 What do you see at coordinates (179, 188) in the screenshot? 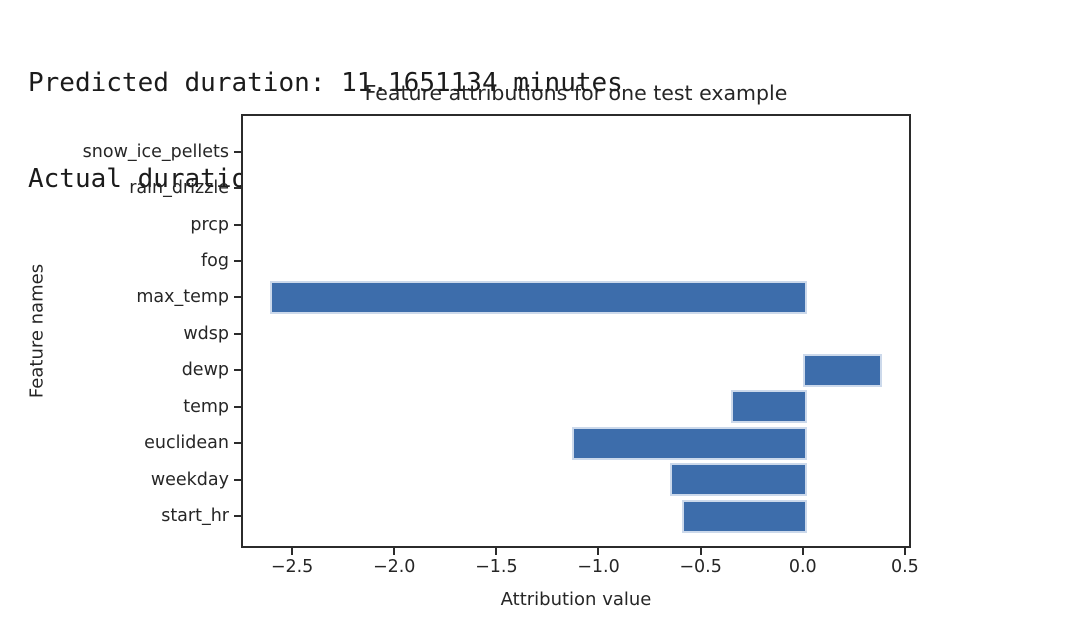
I see `y-tick-label-rain_drizzle: rain_drizzle` at bounding box center [179, 188].